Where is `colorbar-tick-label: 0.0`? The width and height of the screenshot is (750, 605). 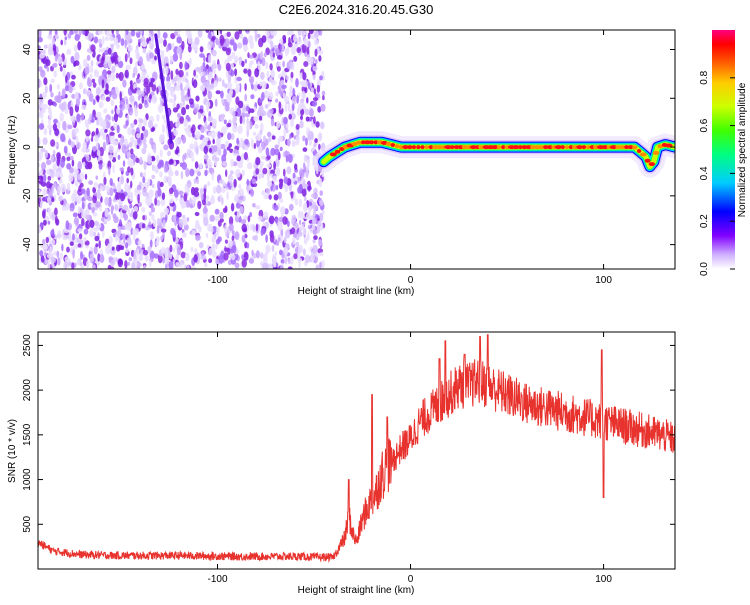
colorbar-tick-label: 0.0 is located at coordinates (704, 269).